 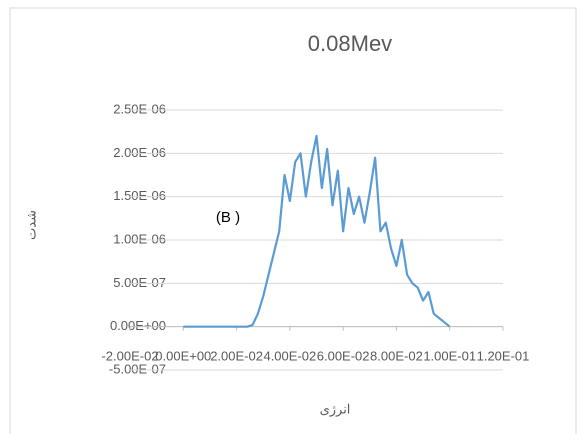 I want to click on annotation: (B ), so click(x=228, y=217).